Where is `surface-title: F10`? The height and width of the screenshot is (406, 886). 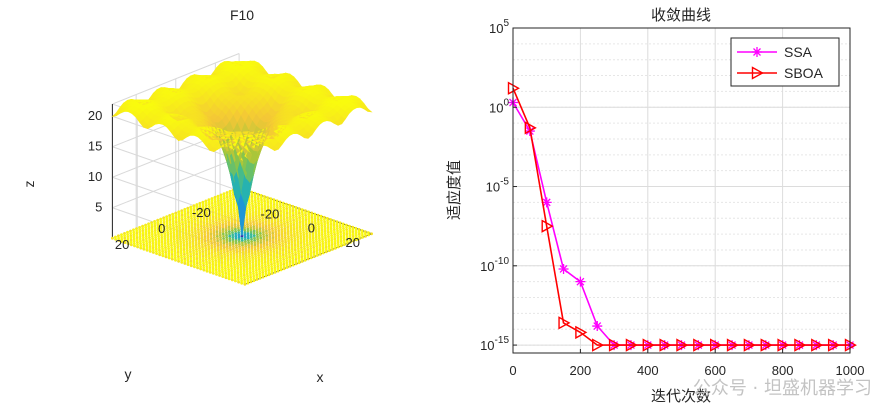 surface-title: F10 is located at coordinates (242, 15).